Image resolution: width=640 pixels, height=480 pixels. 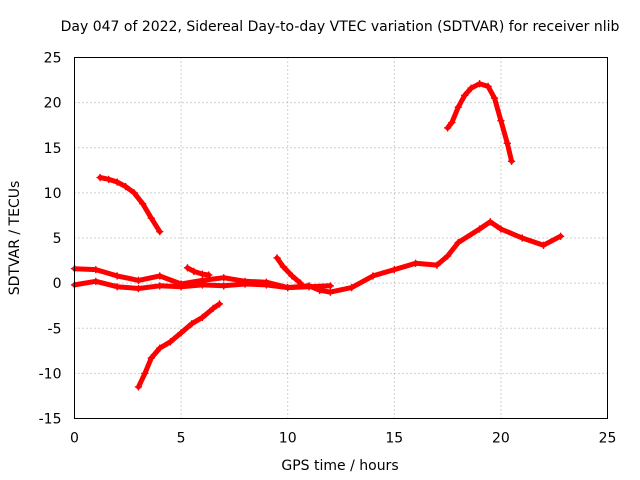 I want to click on x-tick-label: 20, so click(x=501, y=439).